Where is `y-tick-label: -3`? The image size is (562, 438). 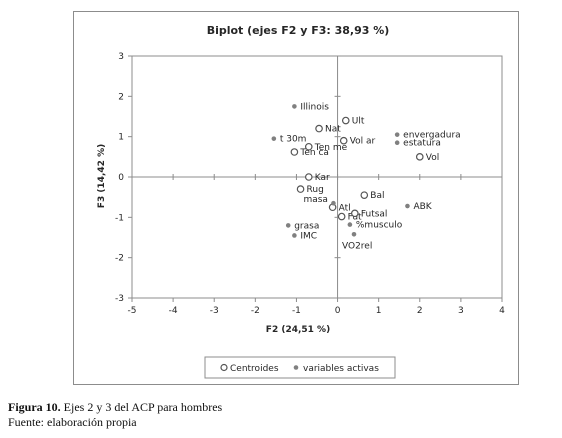
y-tick-label: -3 is located at coordinates (119, 299).